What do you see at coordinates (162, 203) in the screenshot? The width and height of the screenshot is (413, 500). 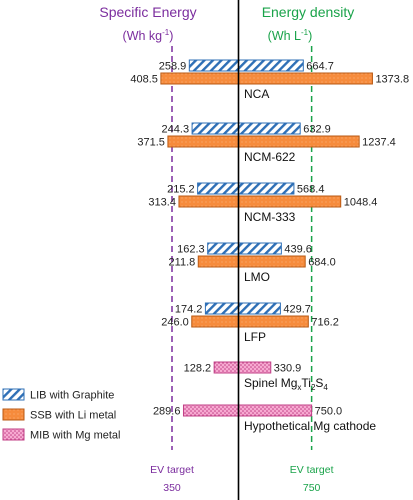 I see `value-label-left: 313.4` at bounding box center [162, 203].